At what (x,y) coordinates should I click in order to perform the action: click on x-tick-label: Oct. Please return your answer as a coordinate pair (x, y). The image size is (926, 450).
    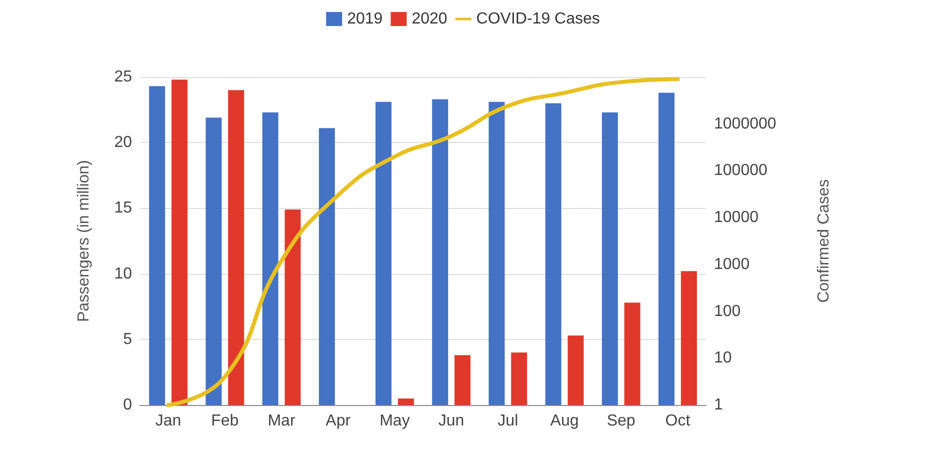
    Looking at the image, I should click on (678, 421).